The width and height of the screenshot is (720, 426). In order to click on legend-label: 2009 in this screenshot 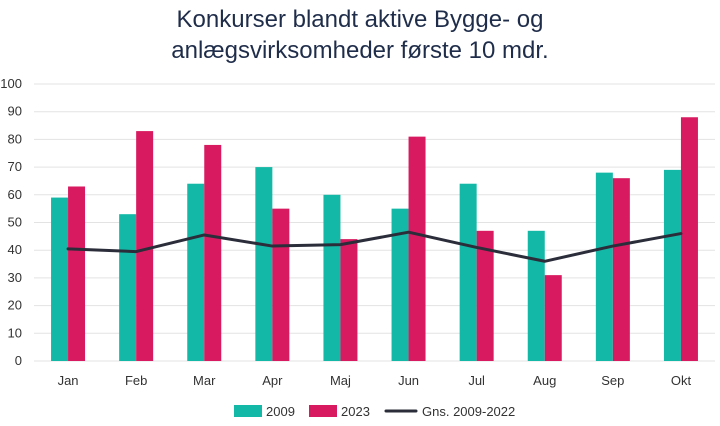, I will do `click(280, 411)`.